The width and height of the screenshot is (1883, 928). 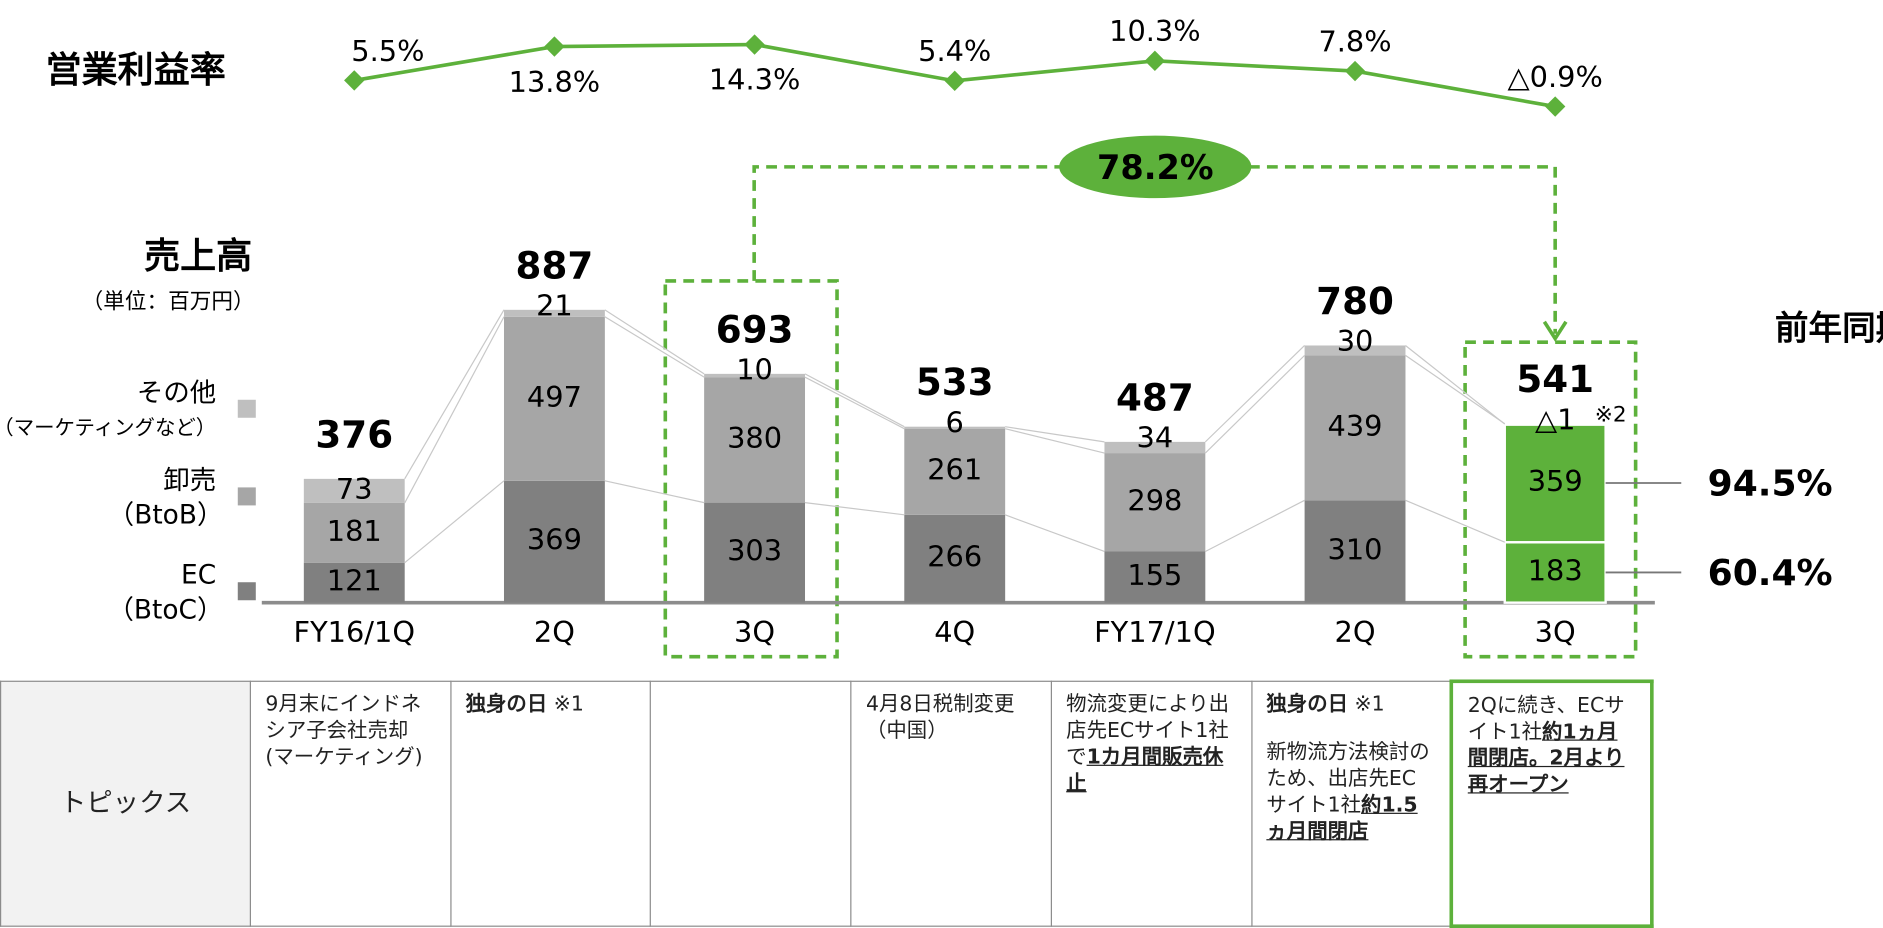 I want to click on topics-header: トピックス, so click(x=125, y=803).